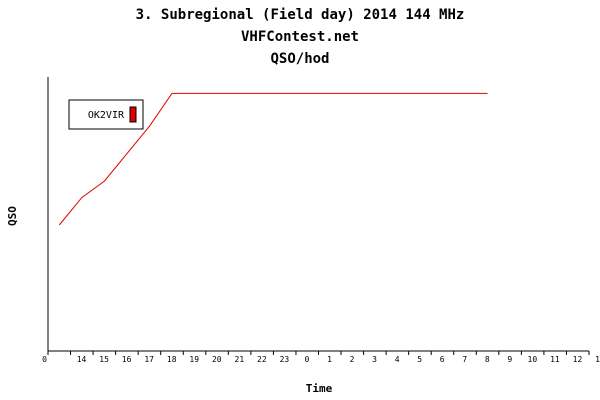 This screenshot has height=400, width=600. What do you see at coordinates (352, 359) in the screenshot?
I see `x-tick-label: 2` at bounding box center [352, 359].